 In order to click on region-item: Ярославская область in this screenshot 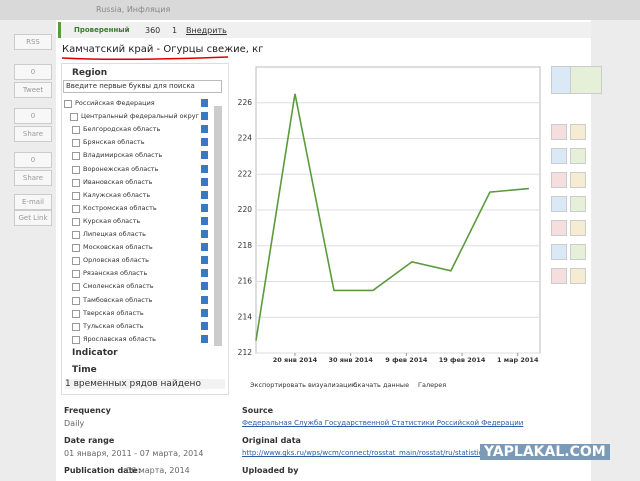, I will do `click(119, 338)`.